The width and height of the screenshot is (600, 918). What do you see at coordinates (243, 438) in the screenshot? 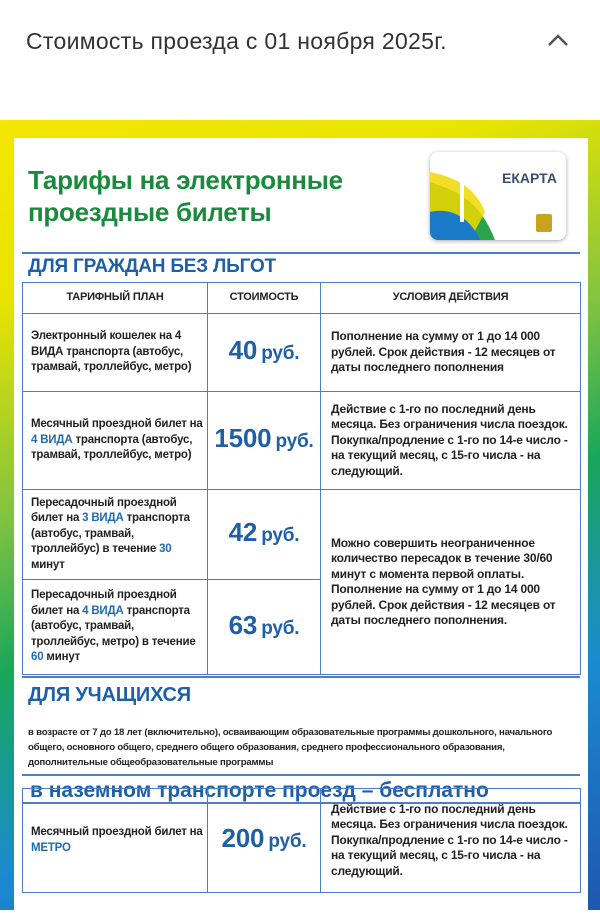
I see `price-value: 1500` at bounding box center [243, 438].